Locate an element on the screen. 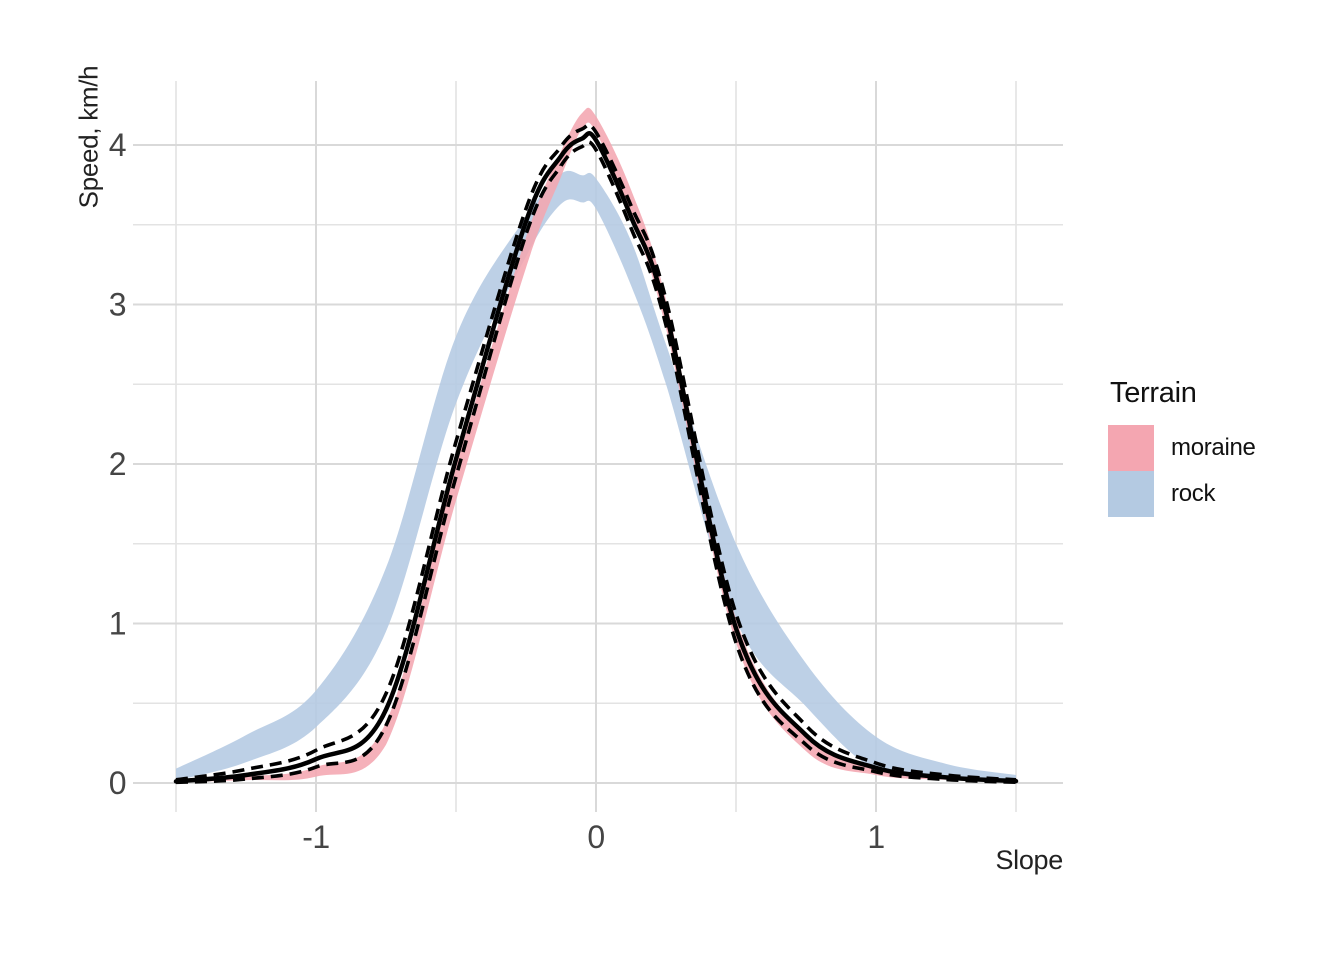  legend-label-moraine: moraine is located at coordinates (1213, 447).